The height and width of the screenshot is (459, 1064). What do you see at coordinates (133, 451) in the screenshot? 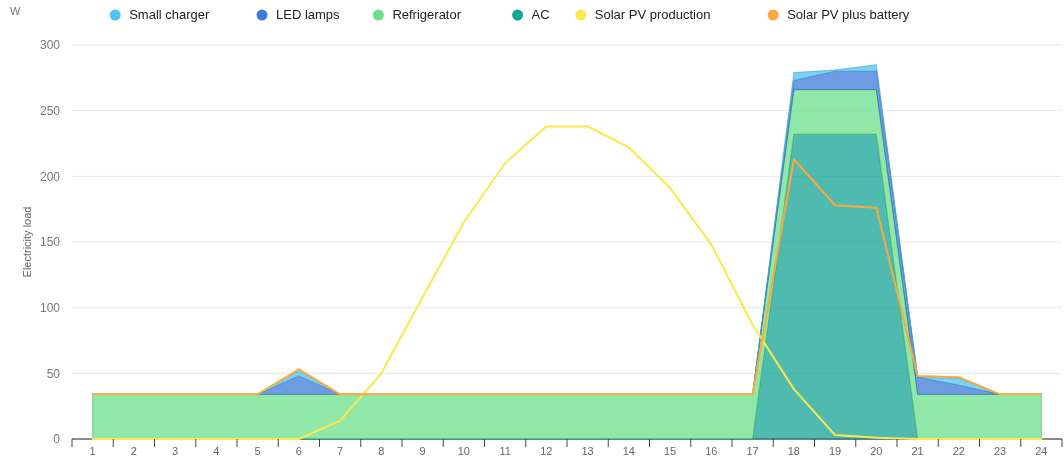
I see `x-tick-label: 2` at bounding box center [133, 451].